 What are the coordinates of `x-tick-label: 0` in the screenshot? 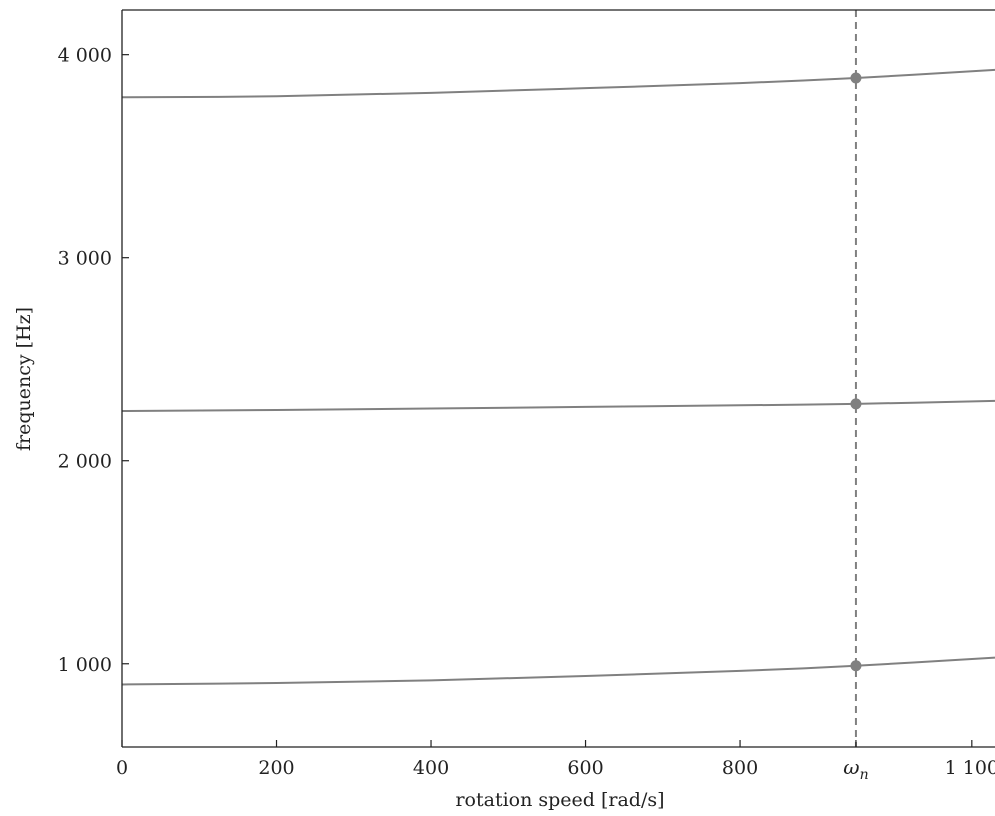 It's located at (122, 768).